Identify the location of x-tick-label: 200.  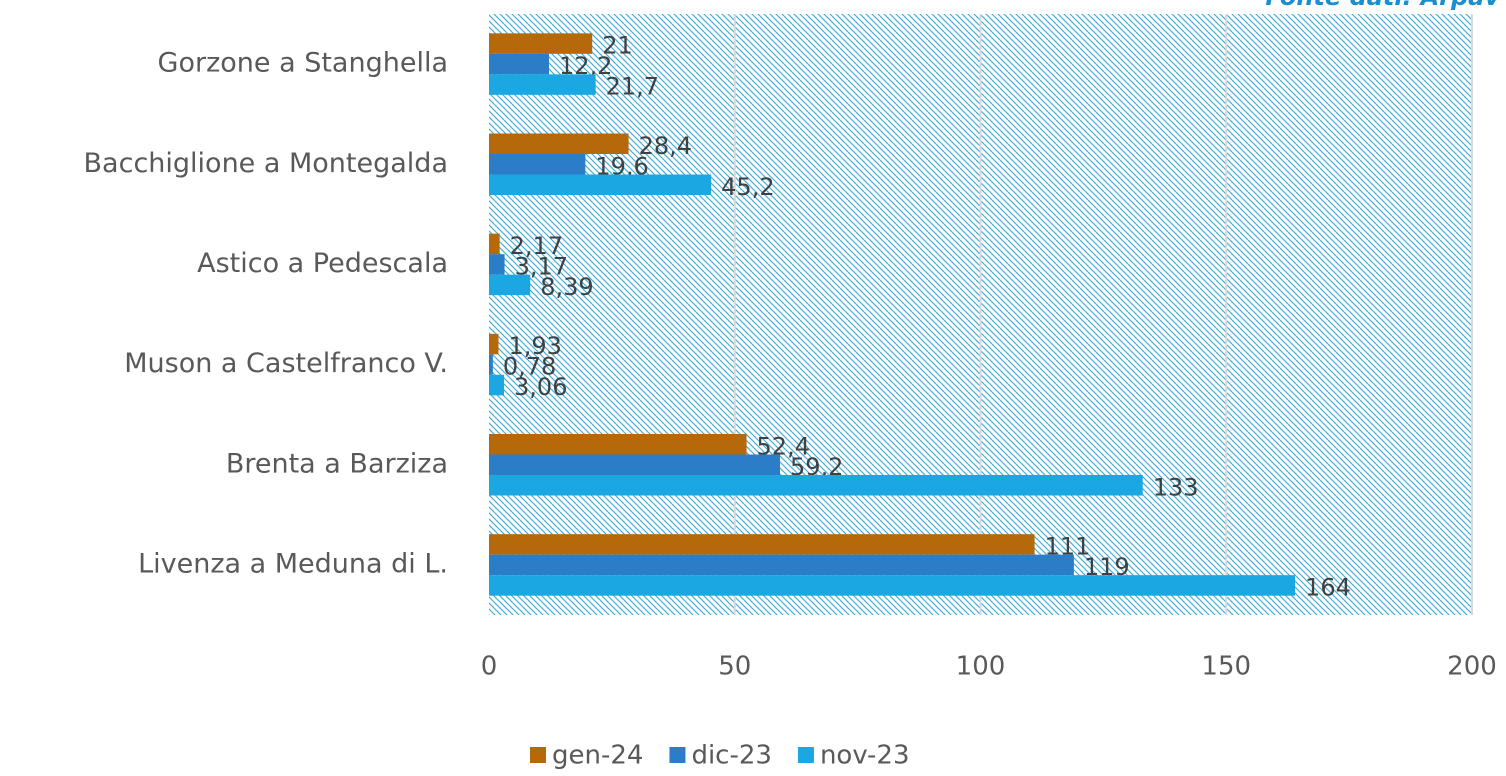
(1472, 667).